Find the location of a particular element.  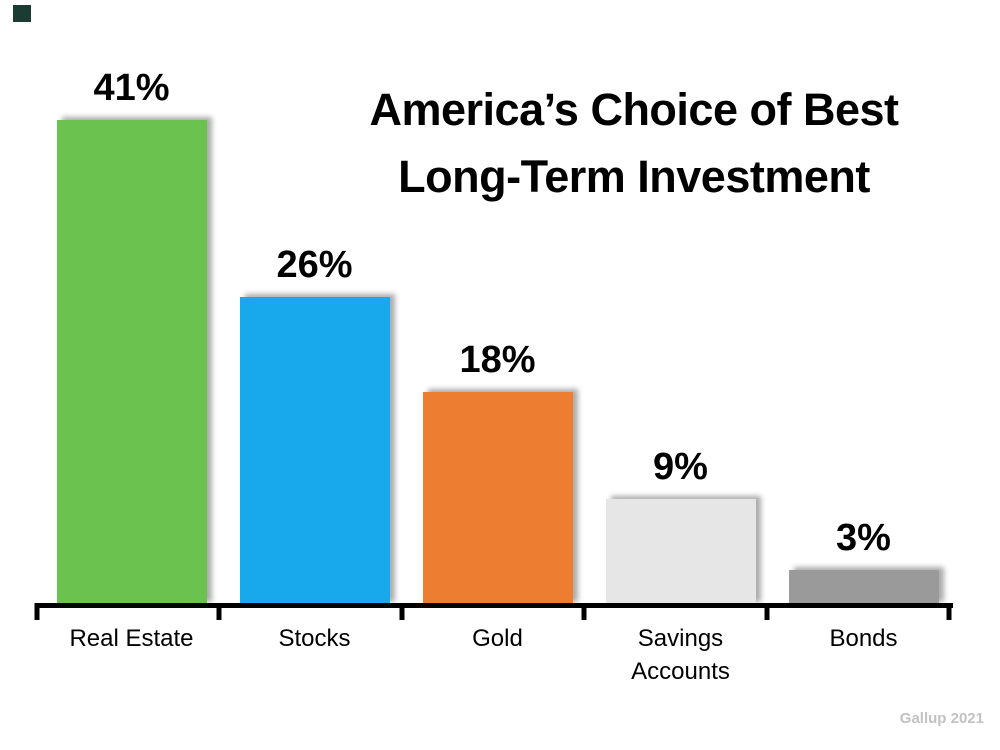

category-label-savings-accounts: Savings Accounts is located at coordinates (680, 655).